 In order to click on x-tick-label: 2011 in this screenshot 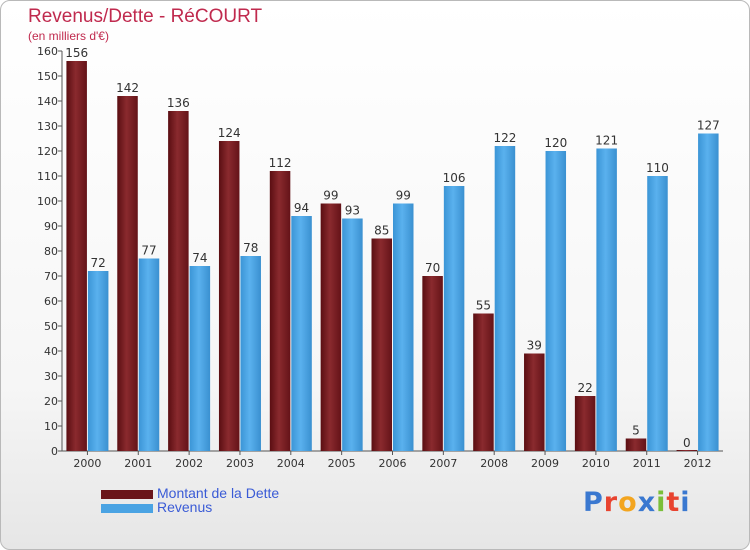, I will do `click(647, 463)`.